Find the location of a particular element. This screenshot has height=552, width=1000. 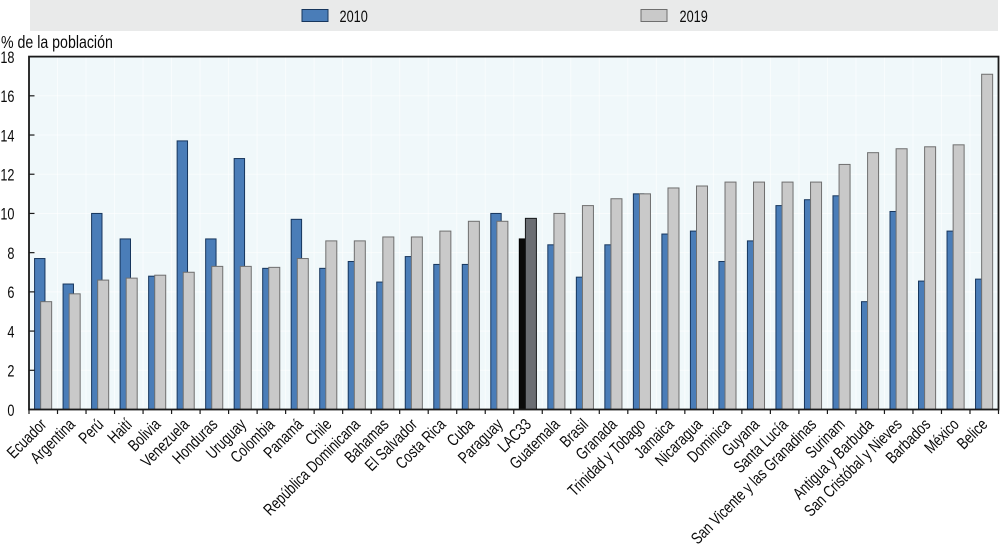

svg-text: 14 is located at coordinates (7, 137).